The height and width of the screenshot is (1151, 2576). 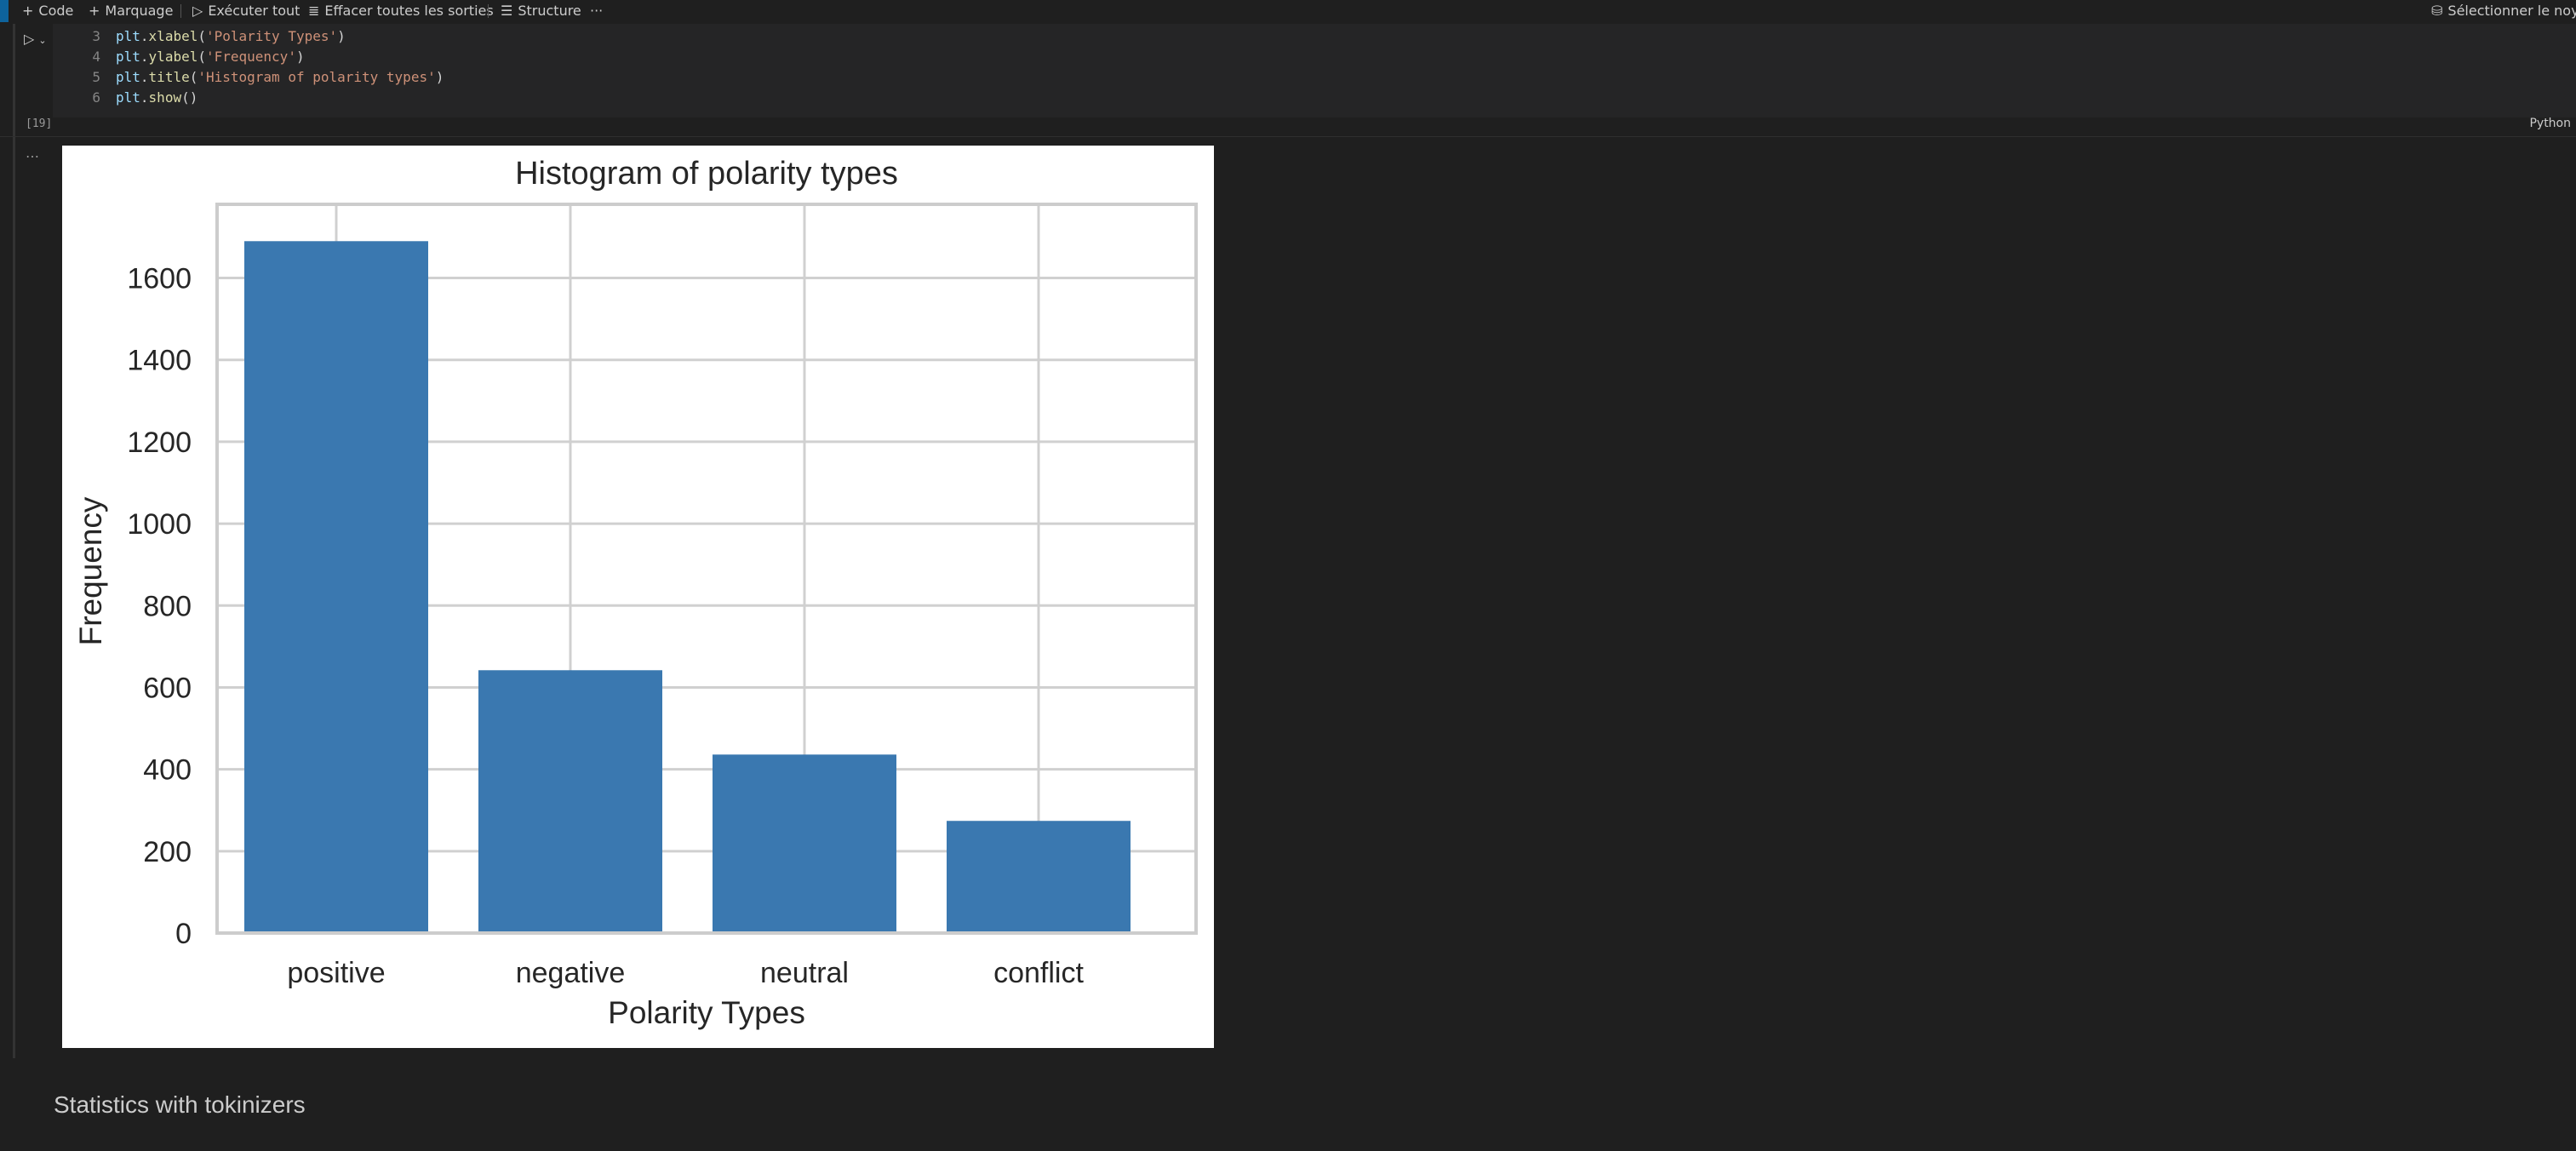 What do you see at coordinates (167, 852) in the screenshot?
I see `y-tick-label: 200` at bounding box center [167, 852].